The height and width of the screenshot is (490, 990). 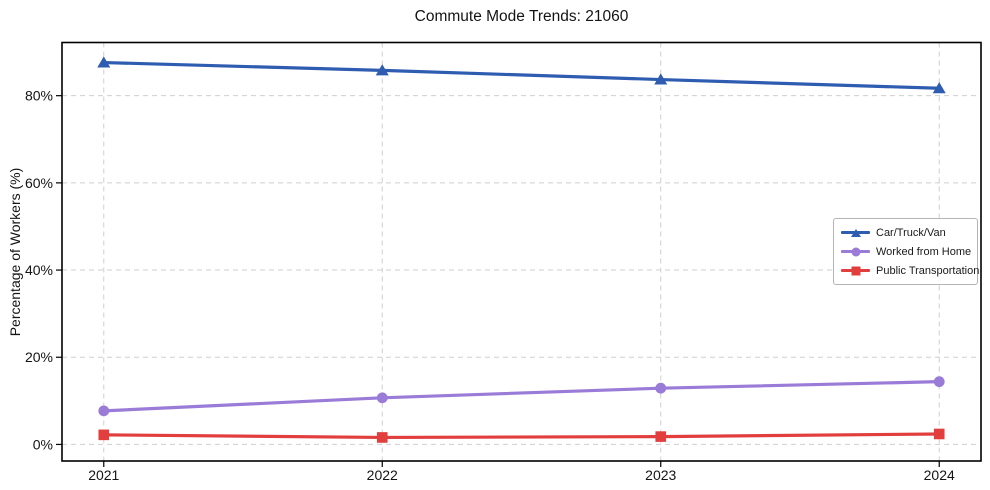 I want to click on series-line-public-transportation, so click(x=521, y=436).